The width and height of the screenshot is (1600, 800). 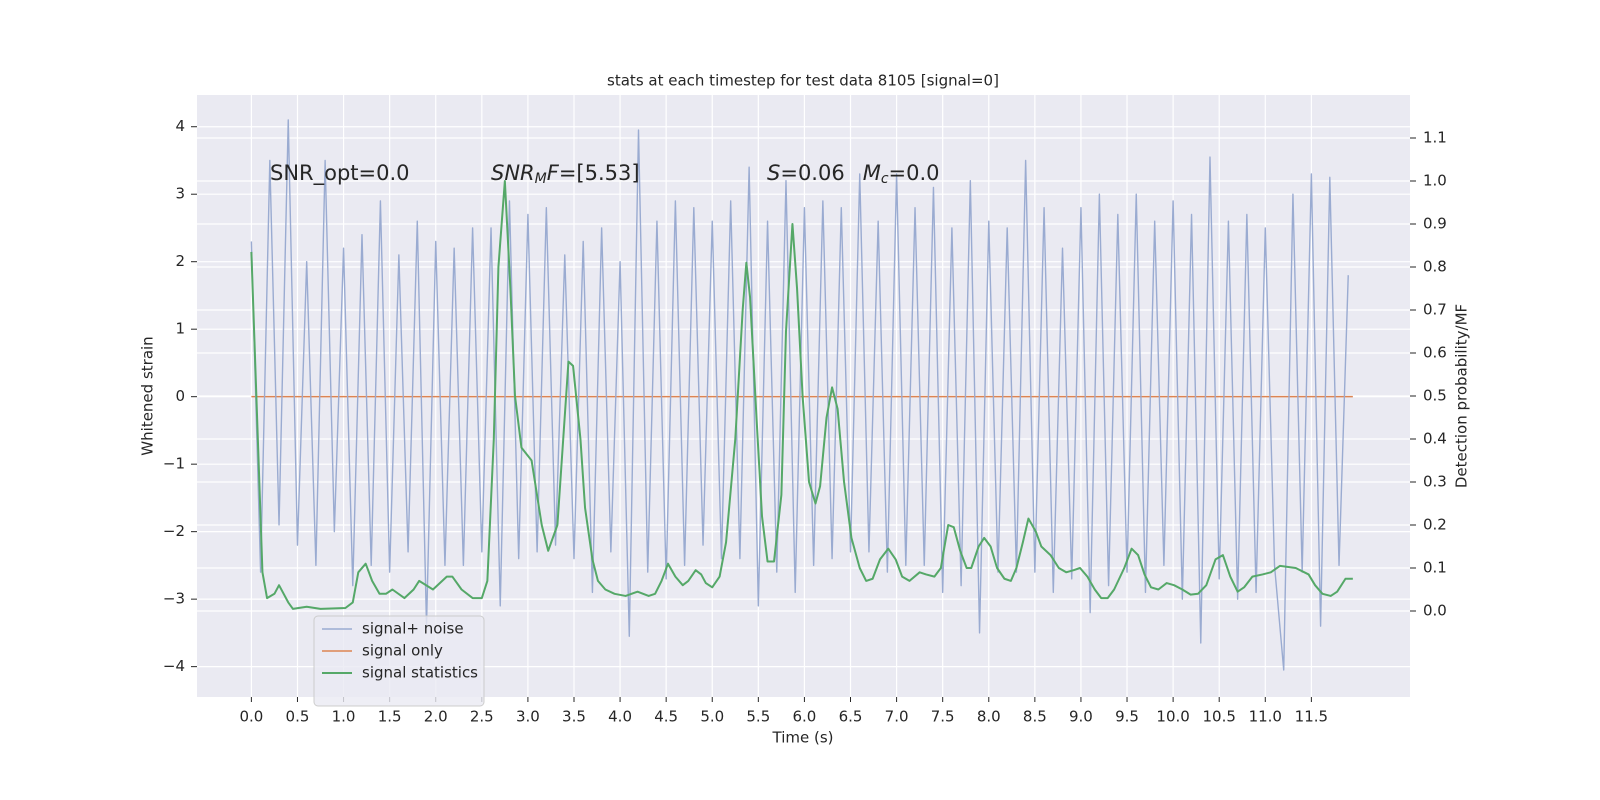 I want to click on x-tick-label: 0.0, so click(x=251, y=717).